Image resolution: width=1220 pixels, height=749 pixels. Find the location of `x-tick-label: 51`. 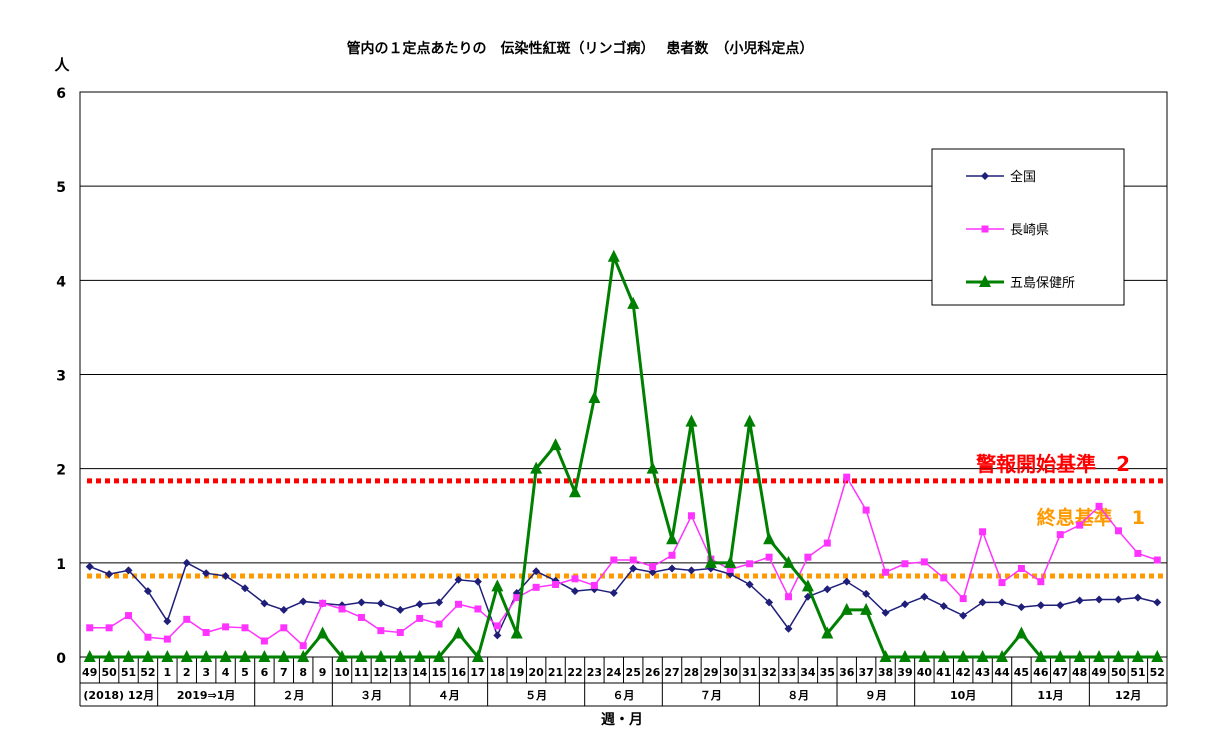

x-tick-label: 51 is located at coordinates (1137, 672).